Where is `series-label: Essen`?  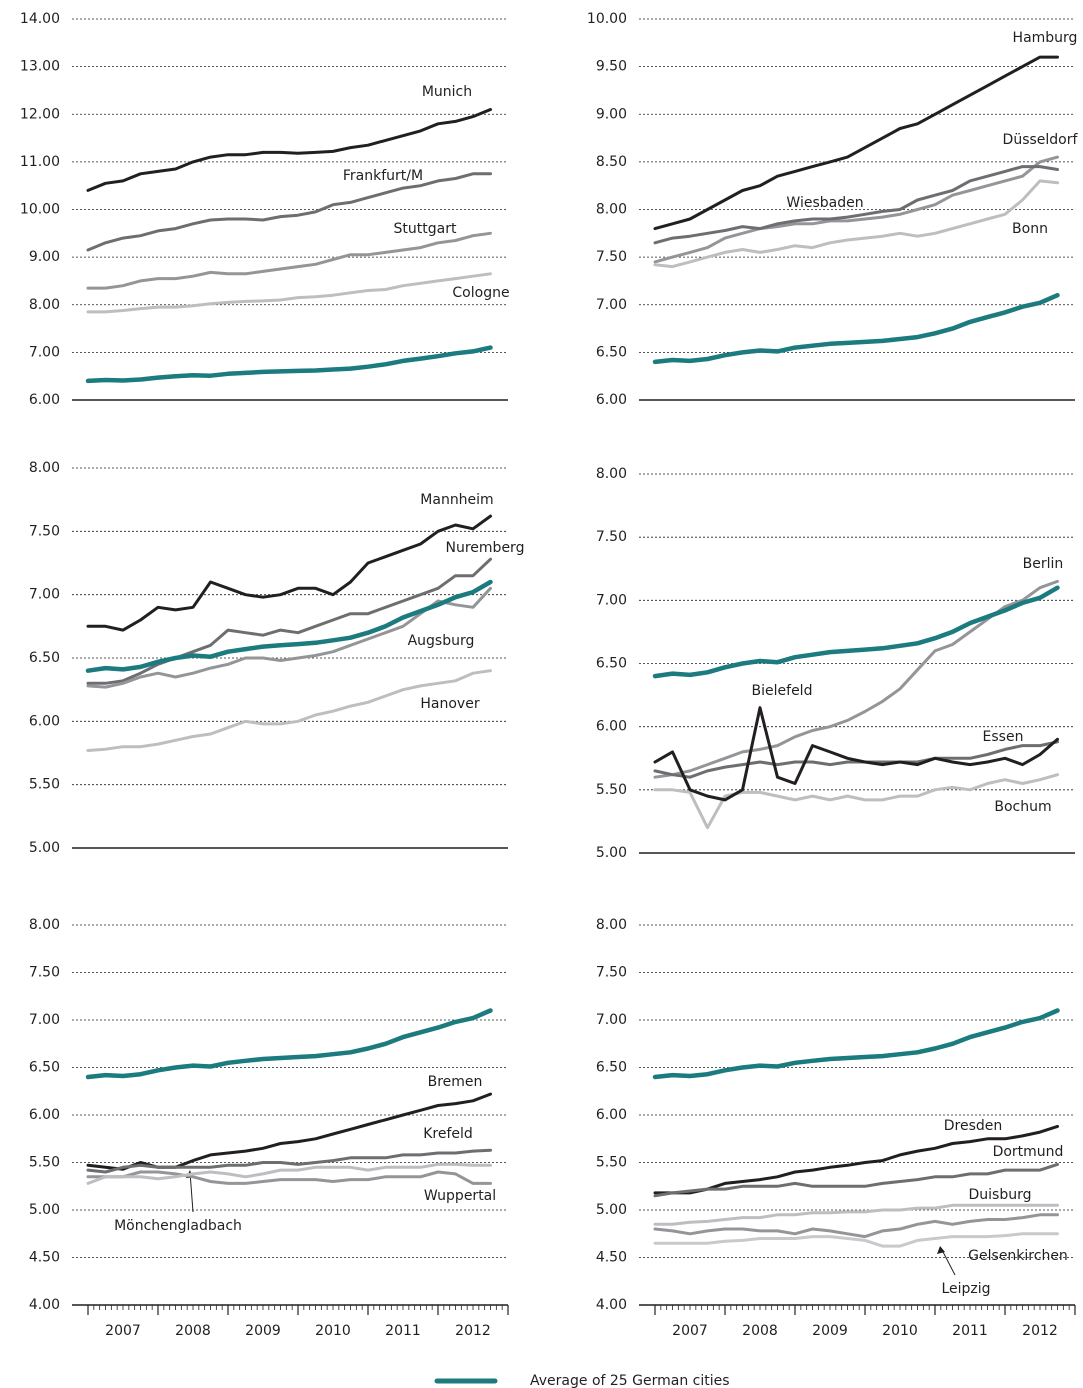
series-label: Essen is located at coordinates (1003, 737).